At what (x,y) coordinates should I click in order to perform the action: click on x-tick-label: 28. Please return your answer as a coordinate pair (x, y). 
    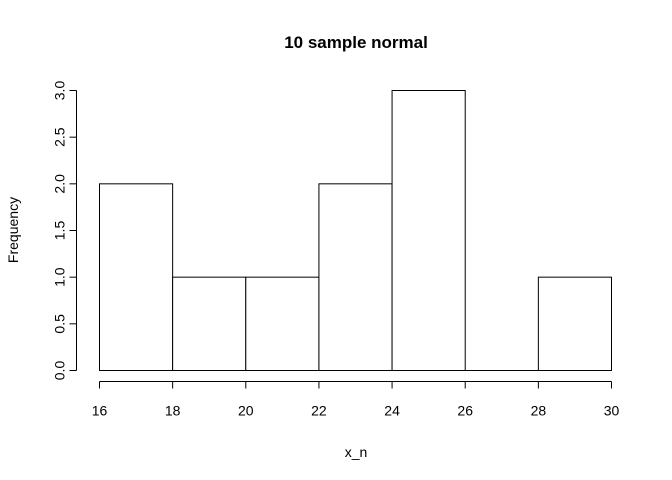
    Looking at the image, I should click on (539, 411).